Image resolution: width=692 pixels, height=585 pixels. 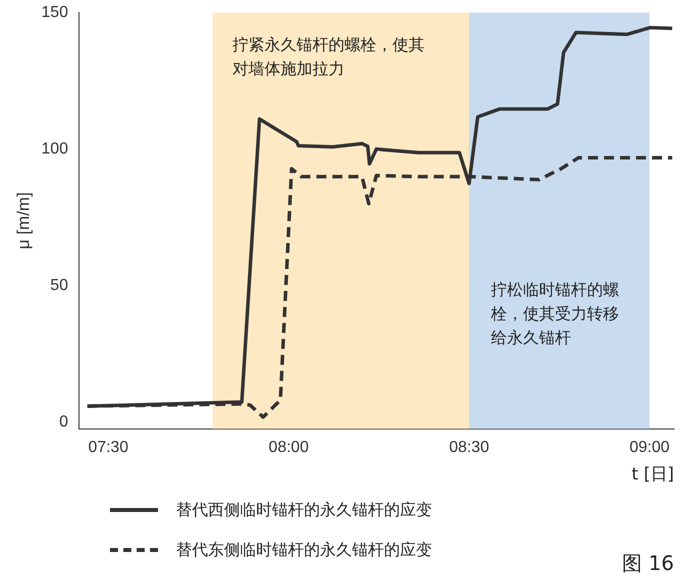 What do you see at coordinates (649, 447) in the screenshot?
I see `x-tick-label: 09:00` at bounding box center [649, 447].